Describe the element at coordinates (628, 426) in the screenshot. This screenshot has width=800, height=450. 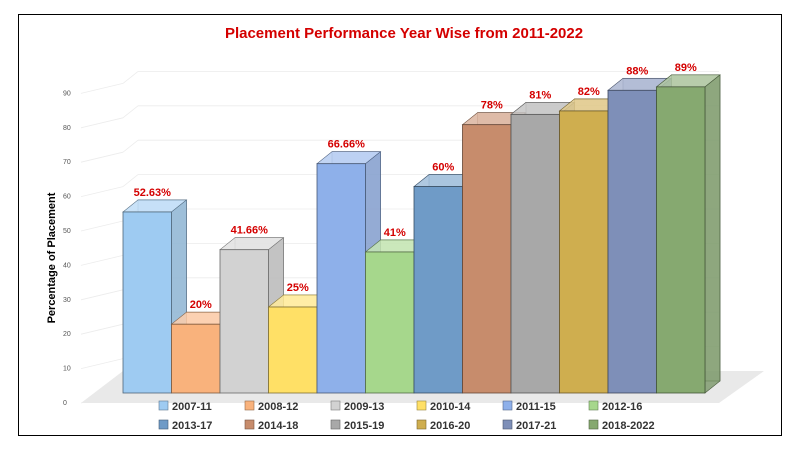
I see `legend-label: 2018-2022` at that location.